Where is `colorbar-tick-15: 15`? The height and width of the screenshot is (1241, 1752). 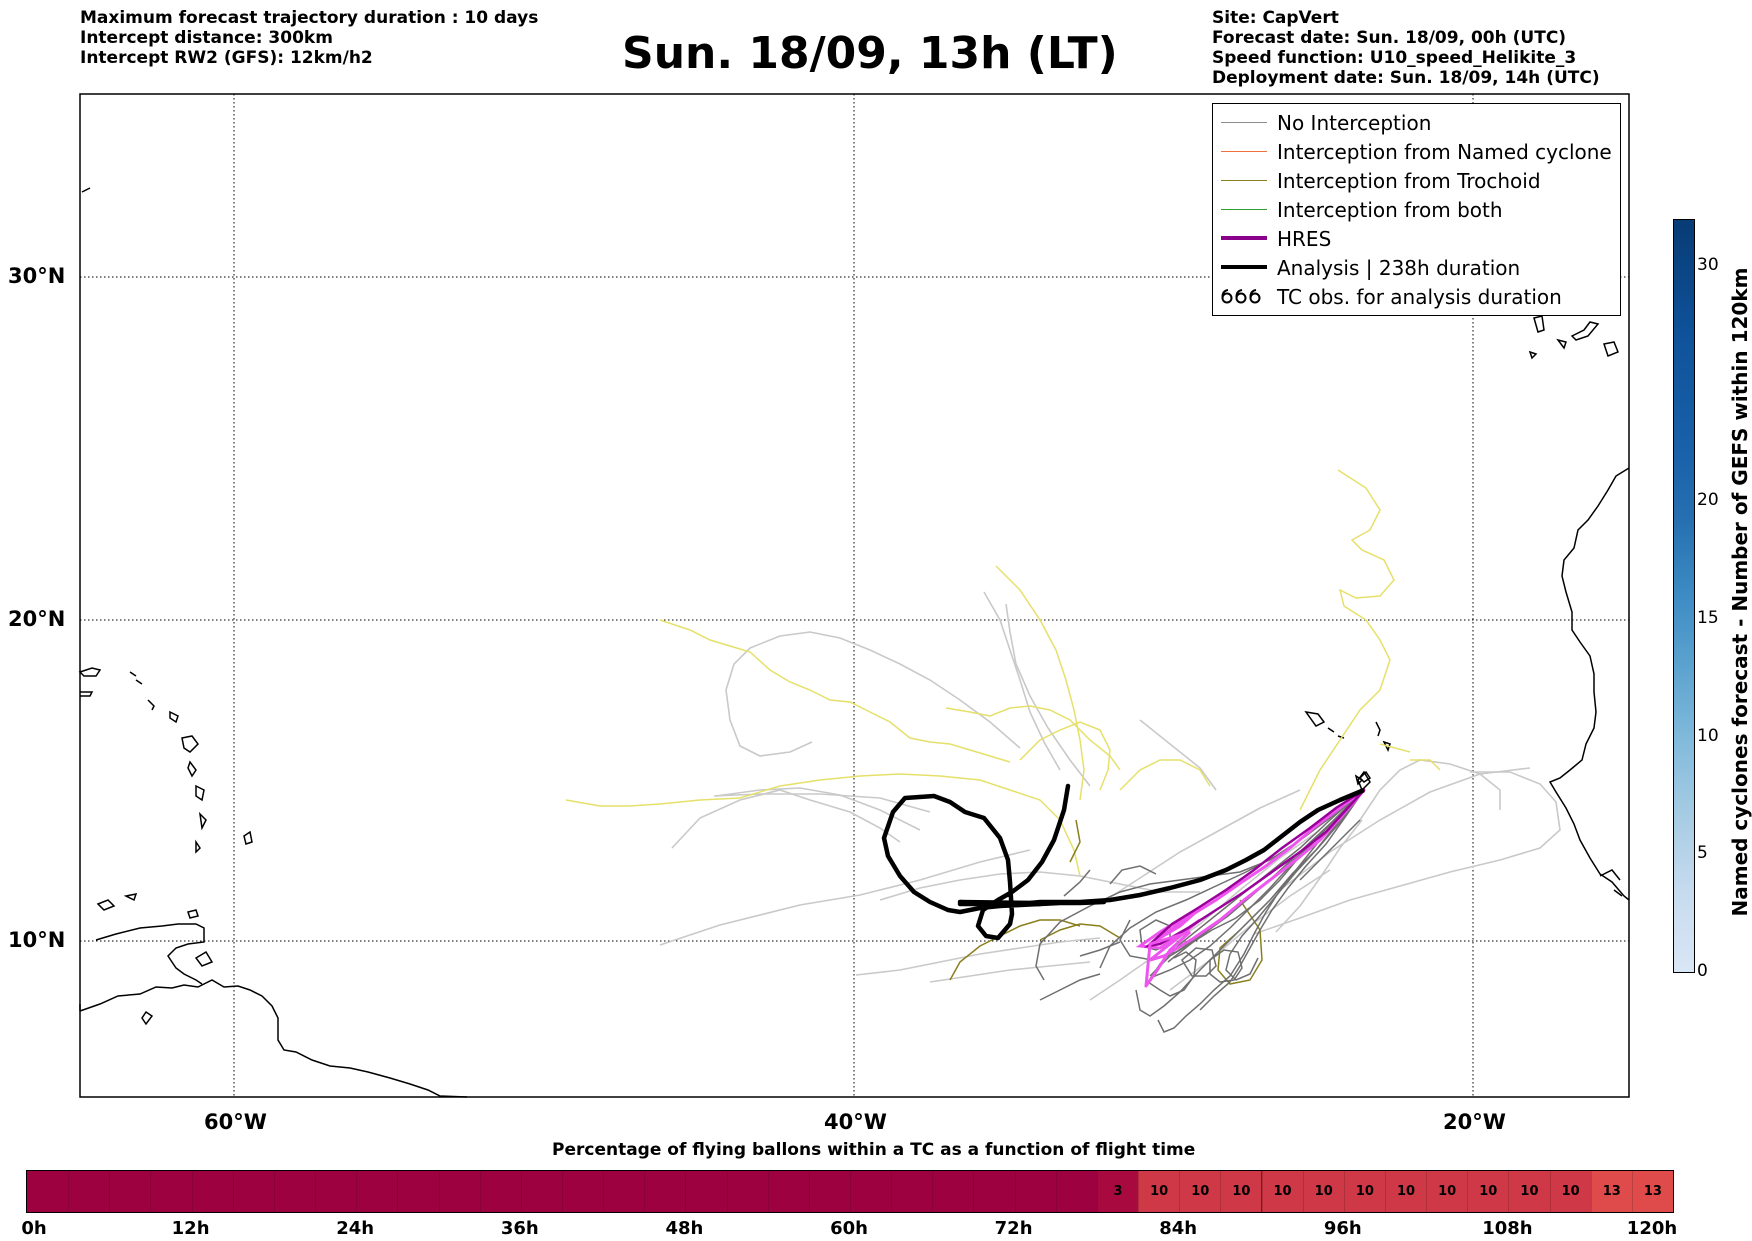 colorbar-tick-15: 15 is located at coordinates (1708, 618).